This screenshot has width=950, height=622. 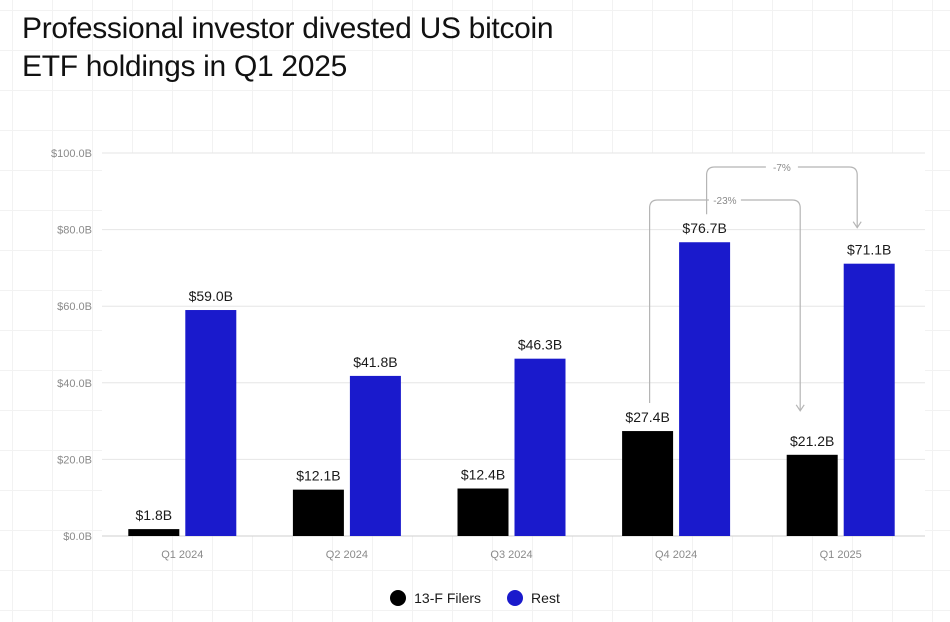 I want to click on y-tick-label: $40.0B, so click(x=74, y=384).